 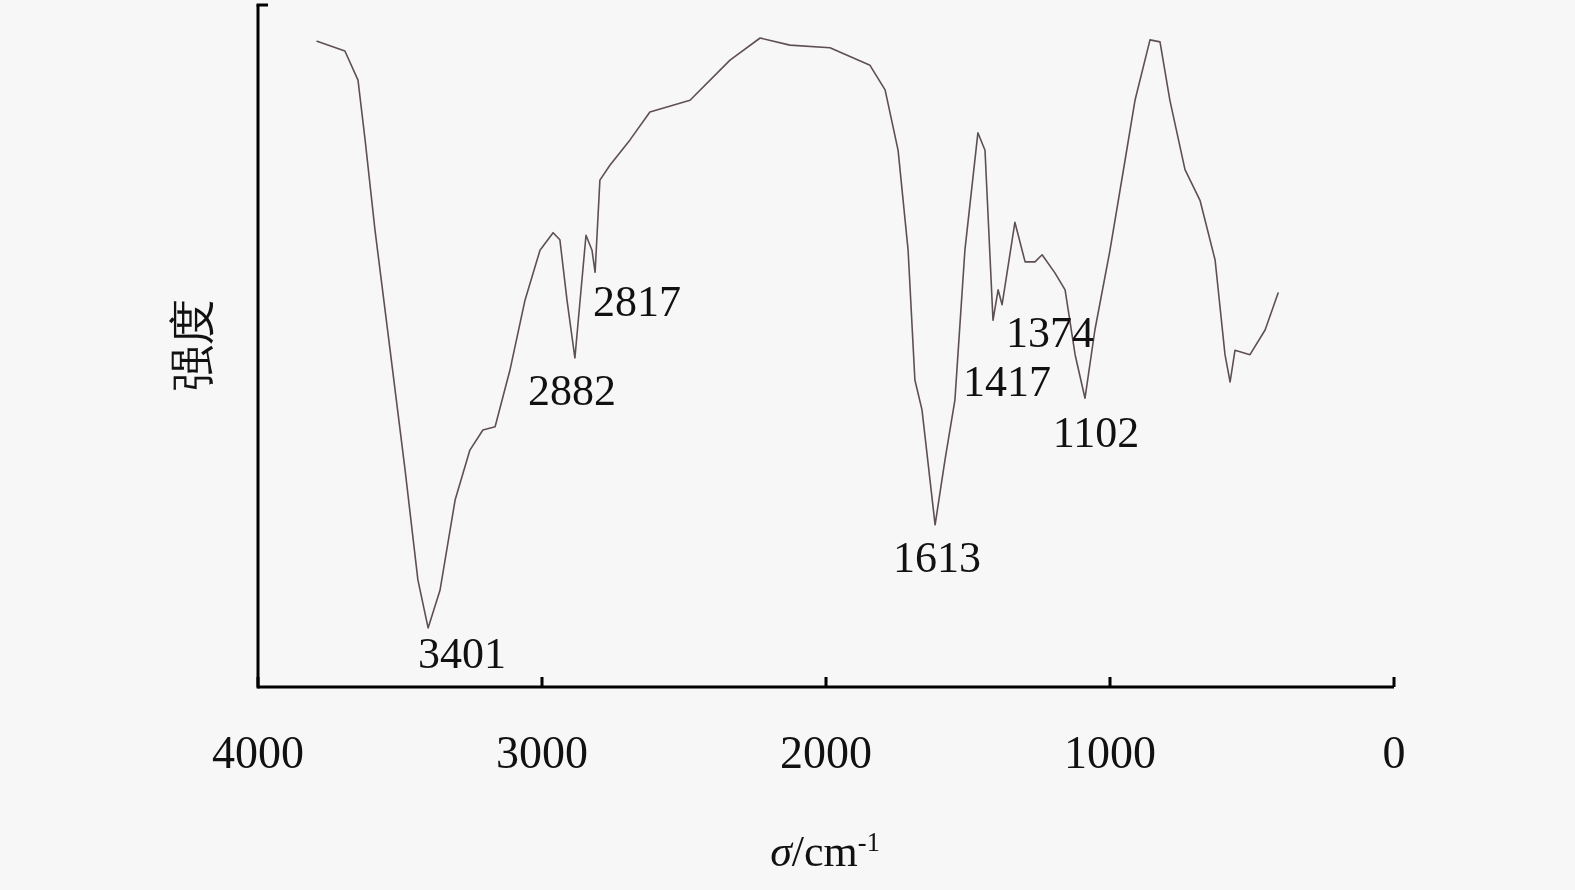 I want to click on annotation: 1417, so click(x=1006, y=382).